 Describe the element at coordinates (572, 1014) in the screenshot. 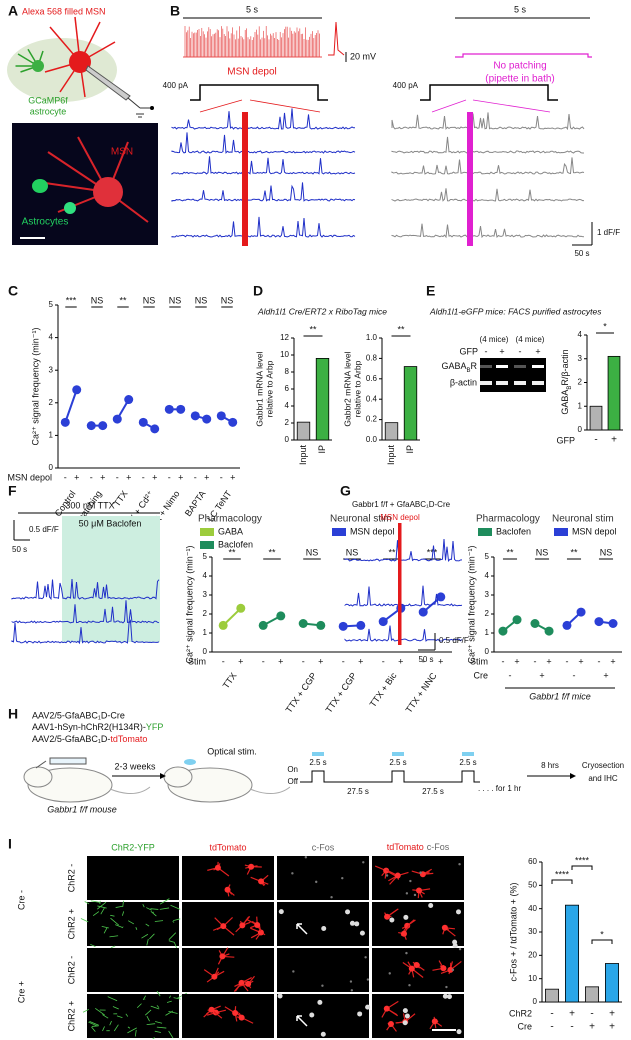

I see `label: +` at that location.